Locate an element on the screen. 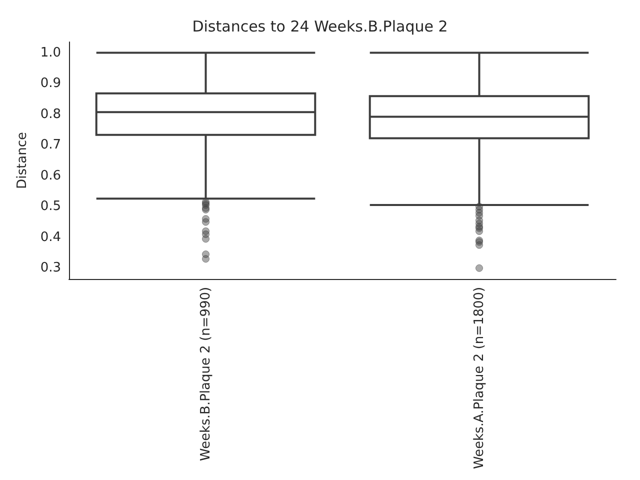  y-tick-label: 0.9 is located at coordinates (50, 84).